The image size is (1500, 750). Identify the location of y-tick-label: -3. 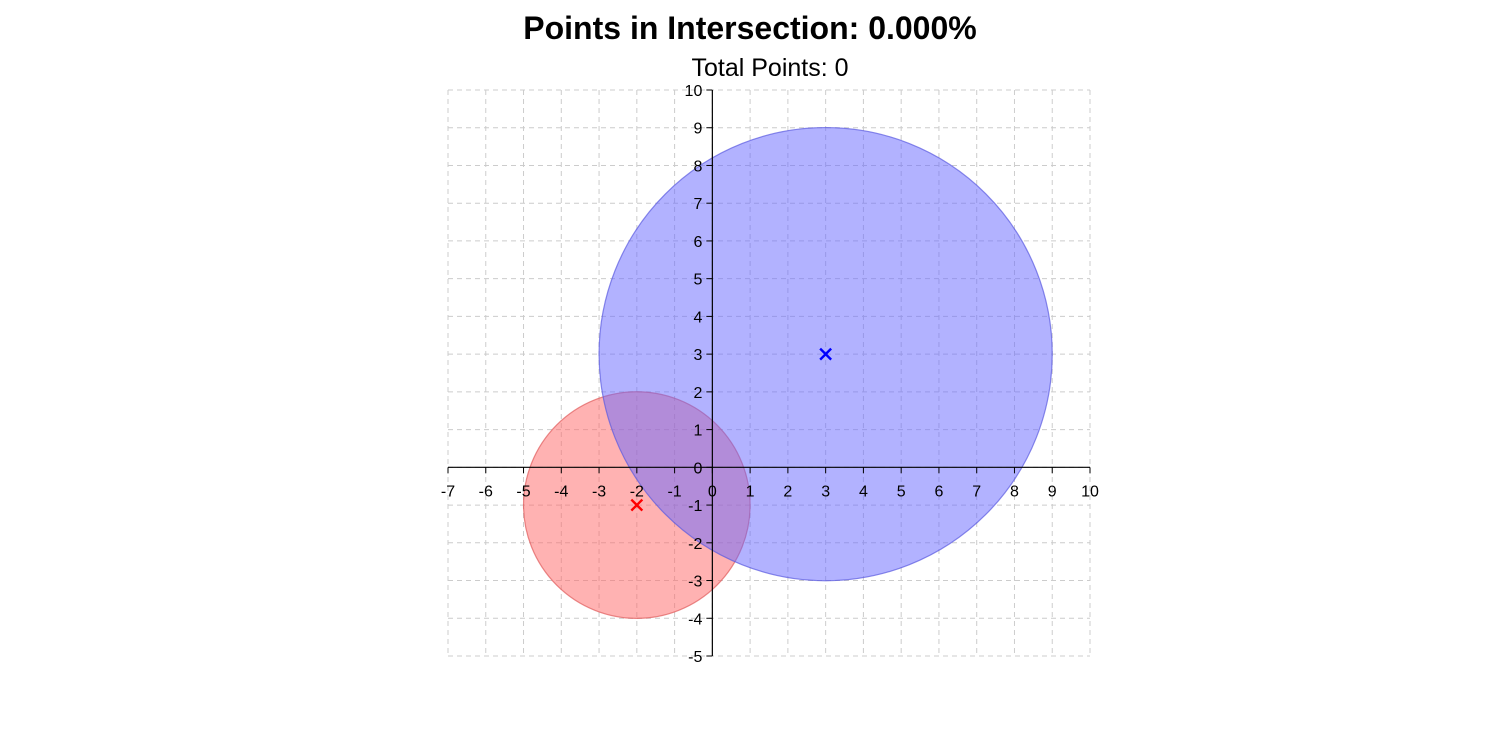
(695, 582).